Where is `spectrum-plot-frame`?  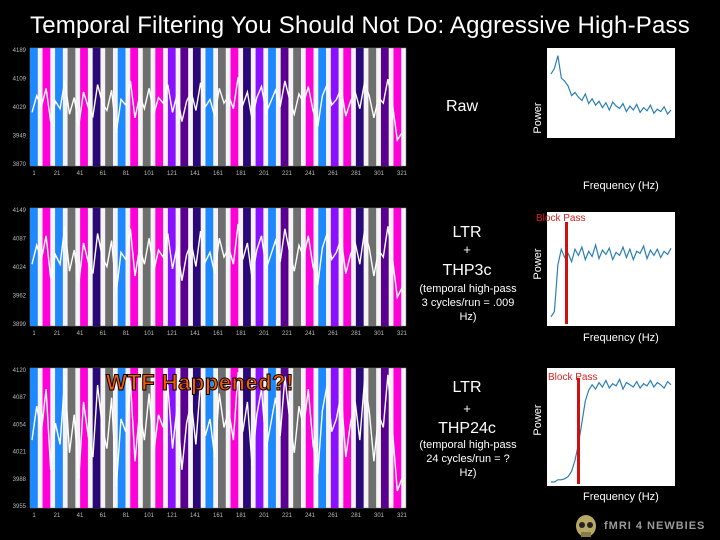 spectrum-plot-frame is located at coordinates (611, 269).